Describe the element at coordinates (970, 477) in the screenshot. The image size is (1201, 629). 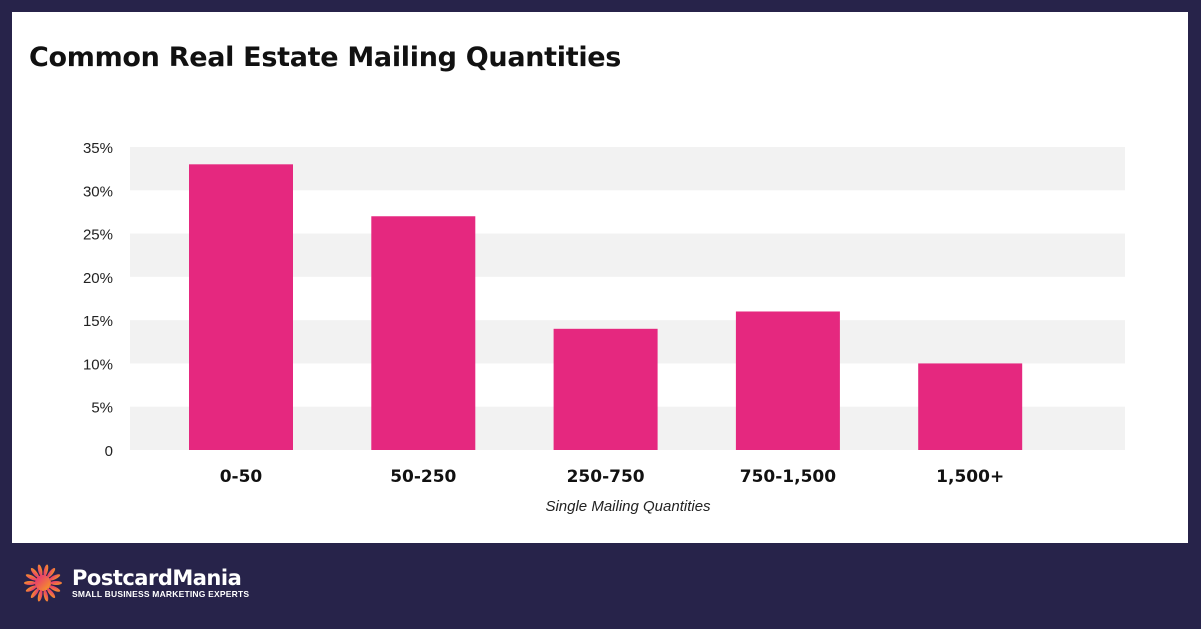
I see `x-tick-label: 1,500+` at that location.